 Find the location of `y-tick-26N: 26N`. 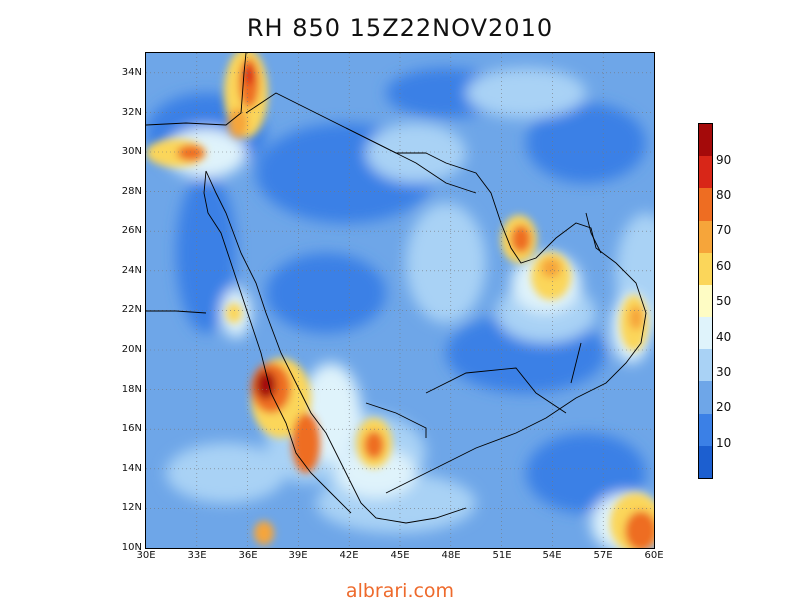

y-tick-26N: 26N is located at coordinates (131, 230).